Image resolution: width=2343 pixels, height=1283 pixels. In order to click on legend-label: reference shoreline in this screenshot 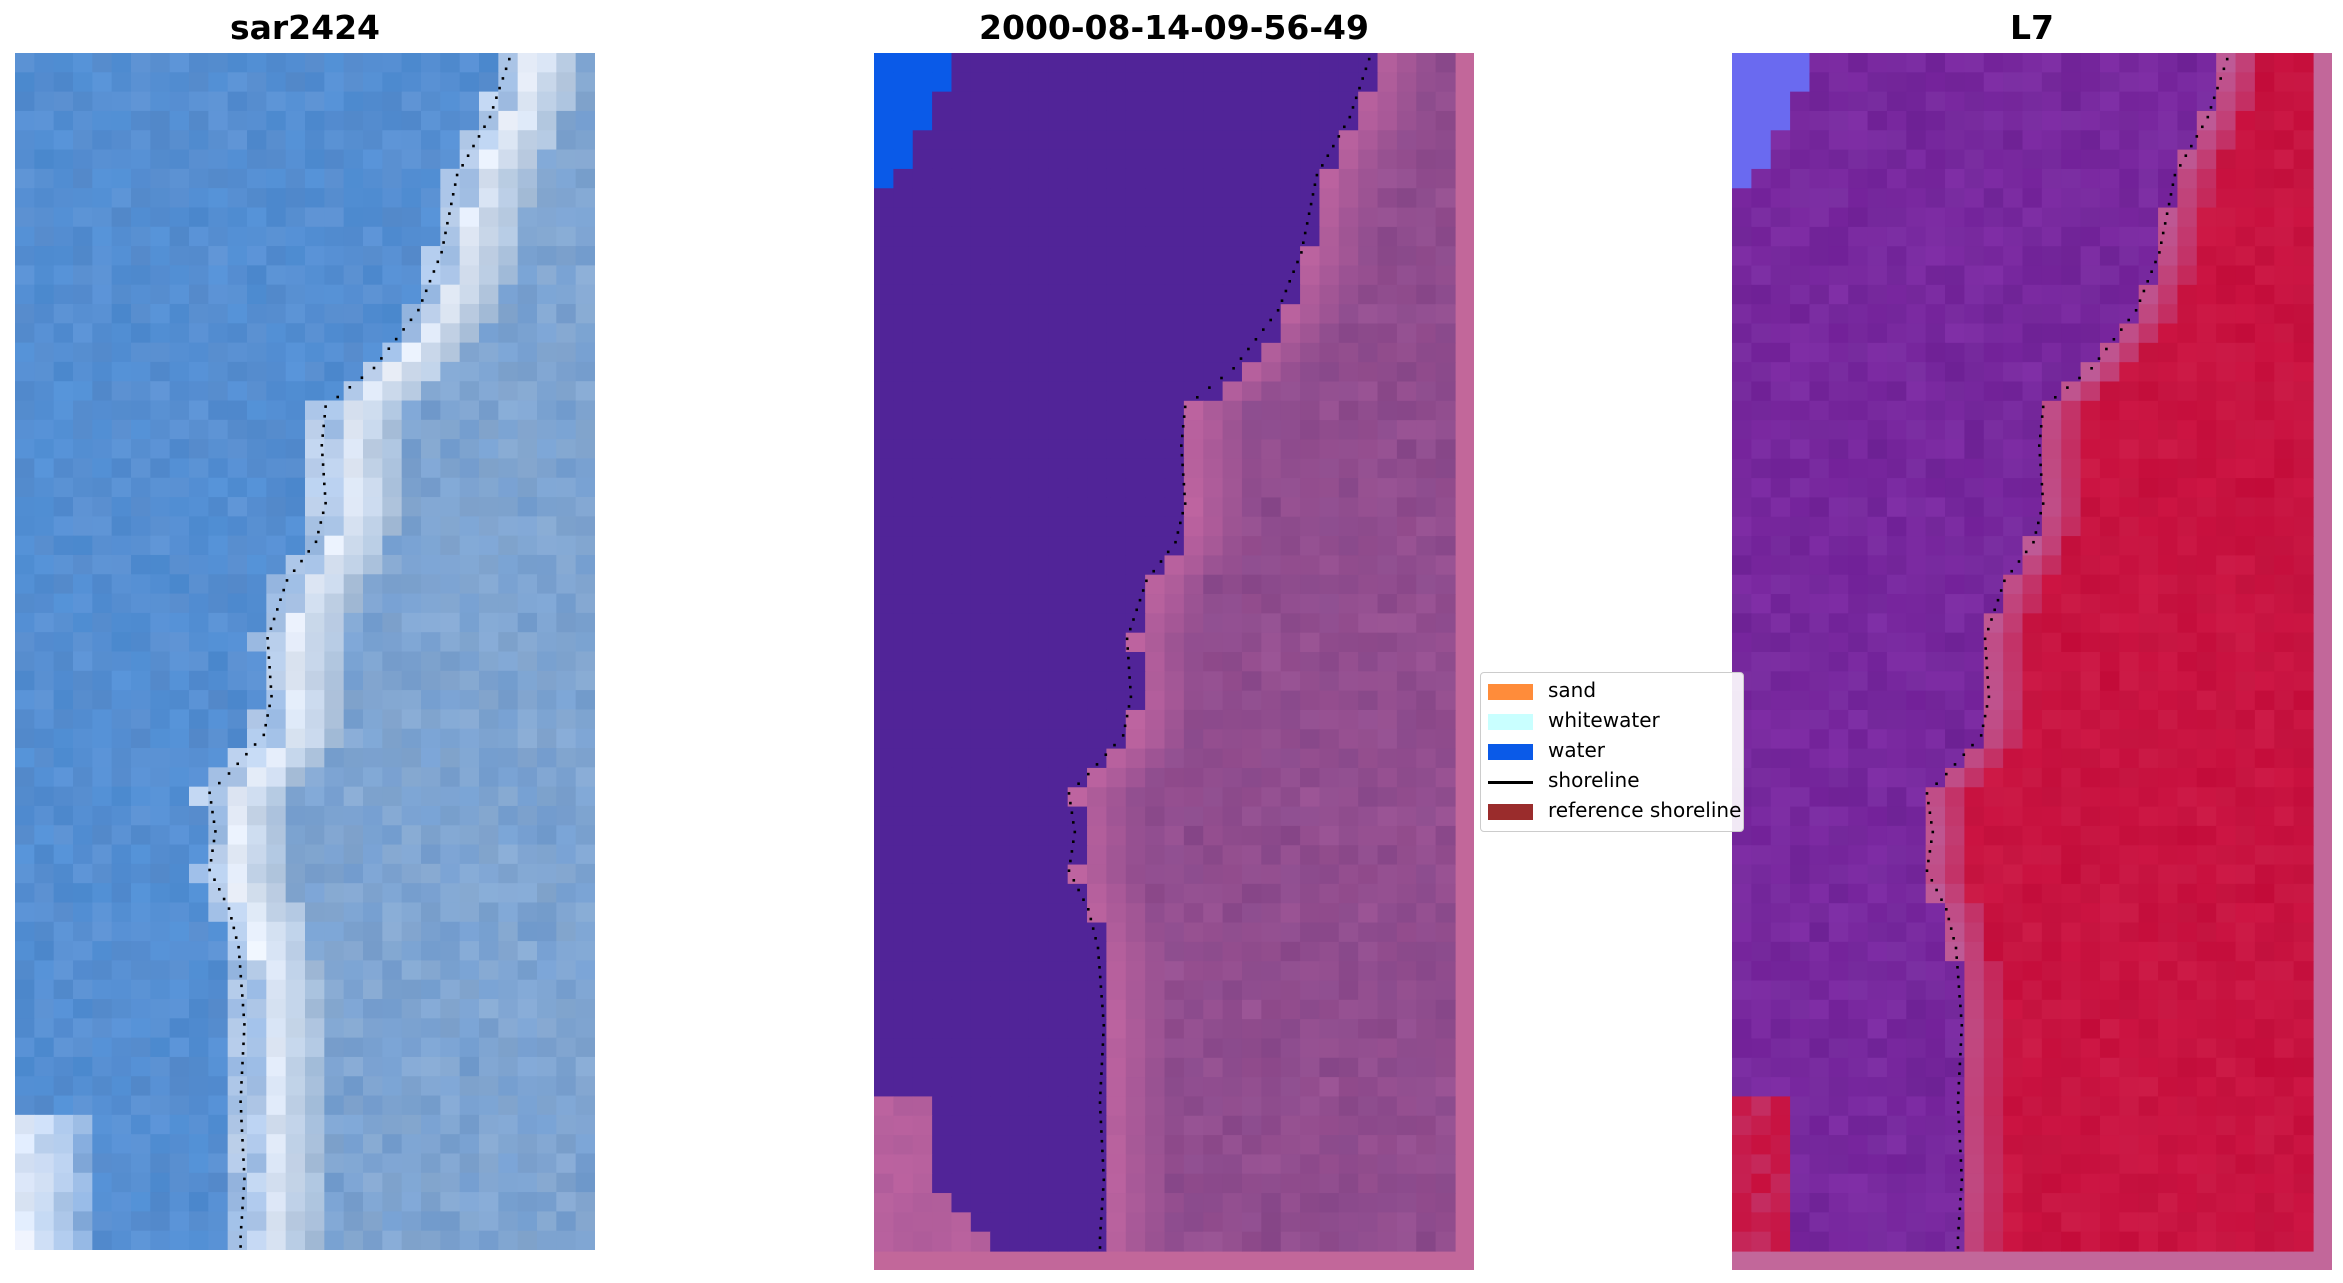, I will do `click(1645, 810)`.